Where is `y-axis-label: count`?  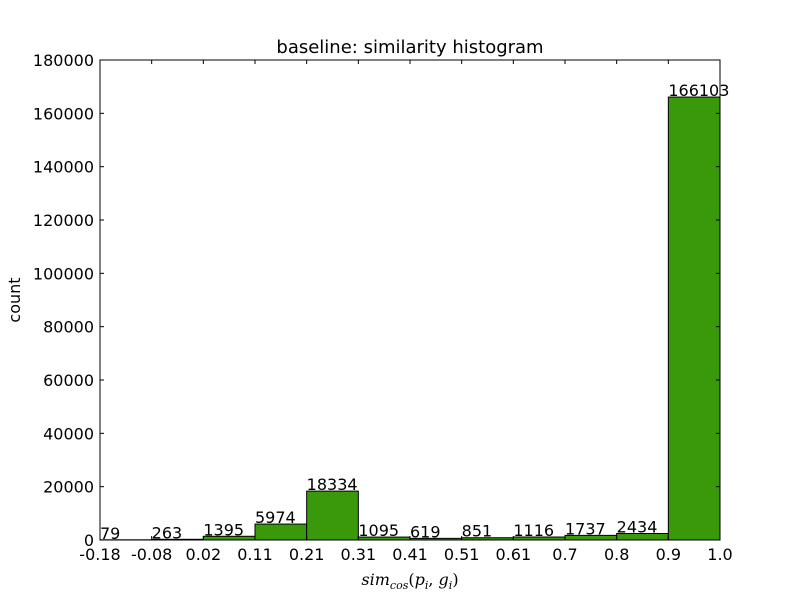
y-axis-label: count is located at coordinates (14, 299).